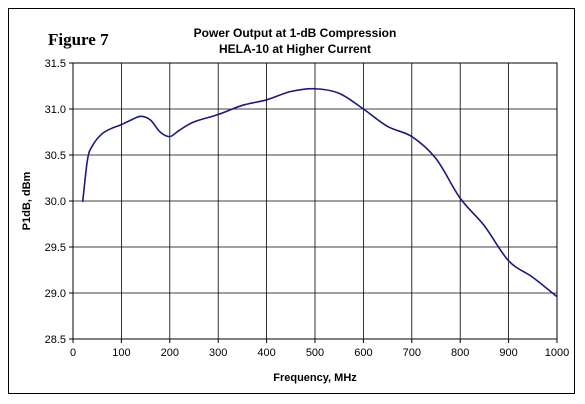 Image resolution: width=585 pixels, height=404 pixels. I want to click on y-tick-label: 29.0, so click(55, 294).